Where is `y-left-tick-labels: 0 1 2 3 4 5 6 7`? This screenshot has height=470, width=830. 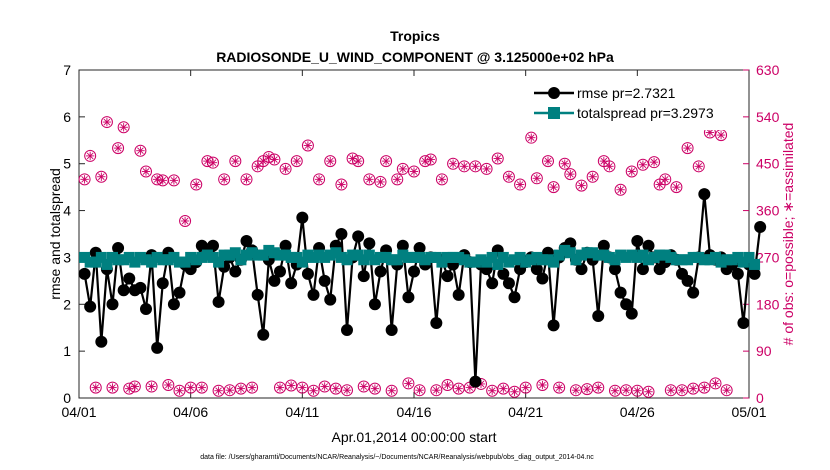
y-left-tick-labels: 0 1 2 3 4 5 6 7 is located at coordinates (67, 234).